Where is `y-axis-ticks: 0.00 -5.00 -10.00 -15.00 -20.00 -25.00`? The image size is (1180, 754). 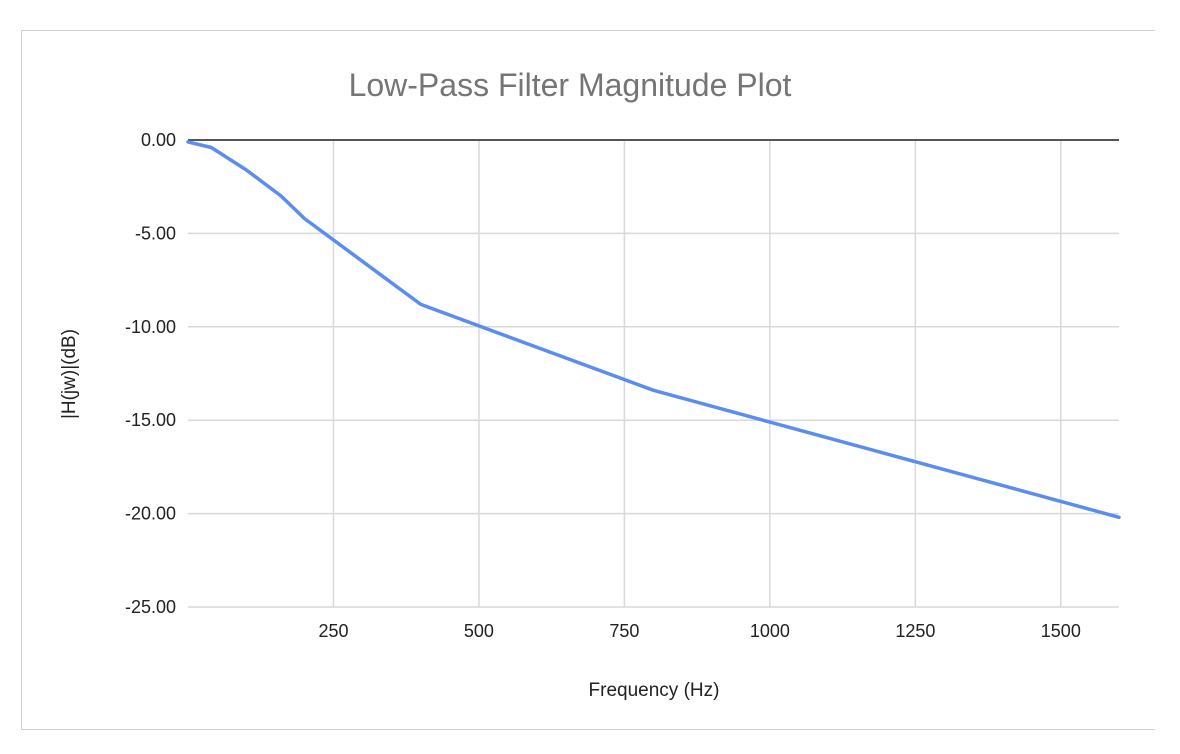
y-axis-ticks: 0.00 -5.00 -10.00 -15.00 -20.00 -25.00 is located at coordinates (150, 373).